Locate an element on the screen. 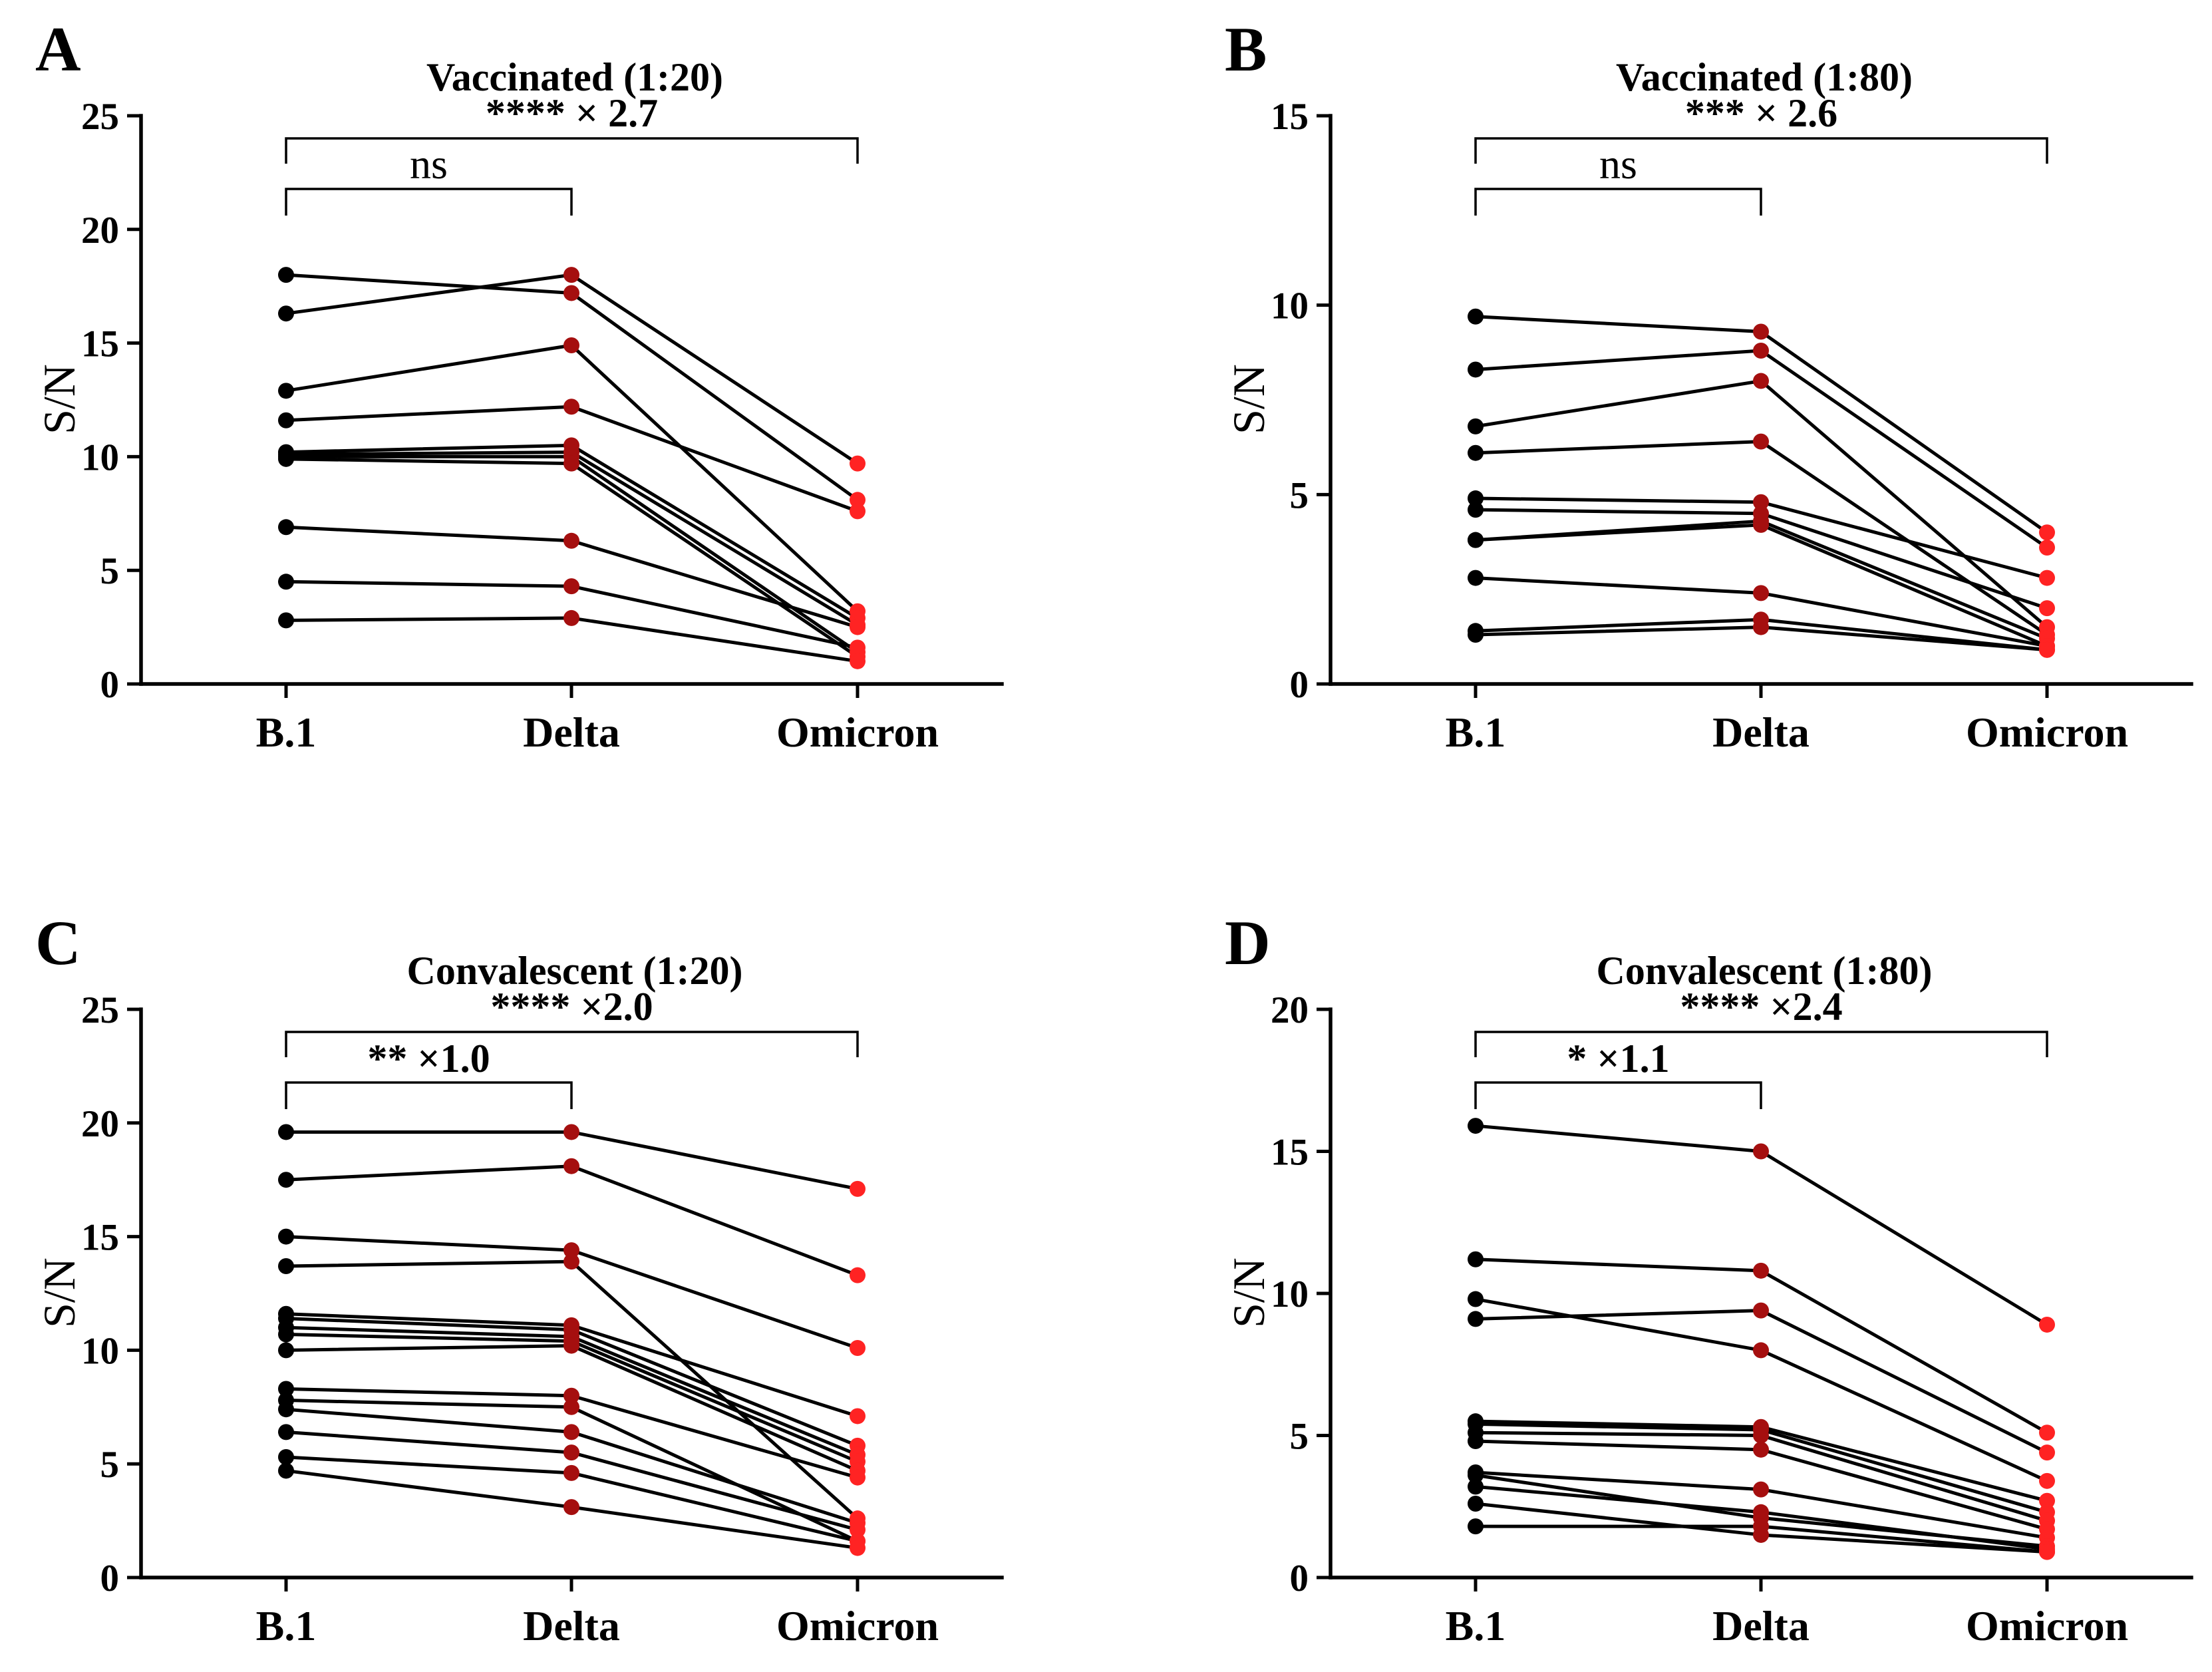  panel-letter: A is located at coordinates (58, 49).